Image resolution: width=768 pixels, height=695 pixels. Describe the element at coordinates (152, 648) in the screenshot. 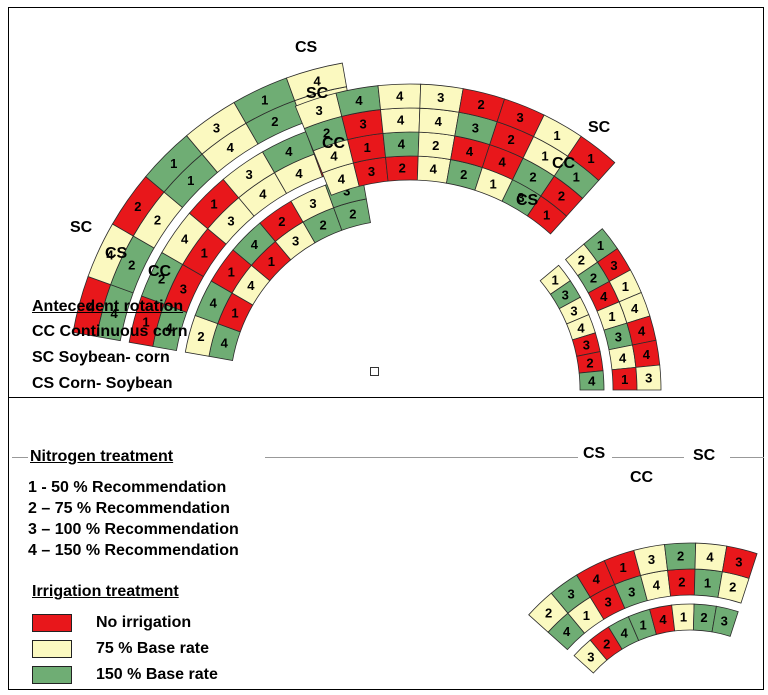

I see `irrigation-item-75: 75 % Base rate` at that location.